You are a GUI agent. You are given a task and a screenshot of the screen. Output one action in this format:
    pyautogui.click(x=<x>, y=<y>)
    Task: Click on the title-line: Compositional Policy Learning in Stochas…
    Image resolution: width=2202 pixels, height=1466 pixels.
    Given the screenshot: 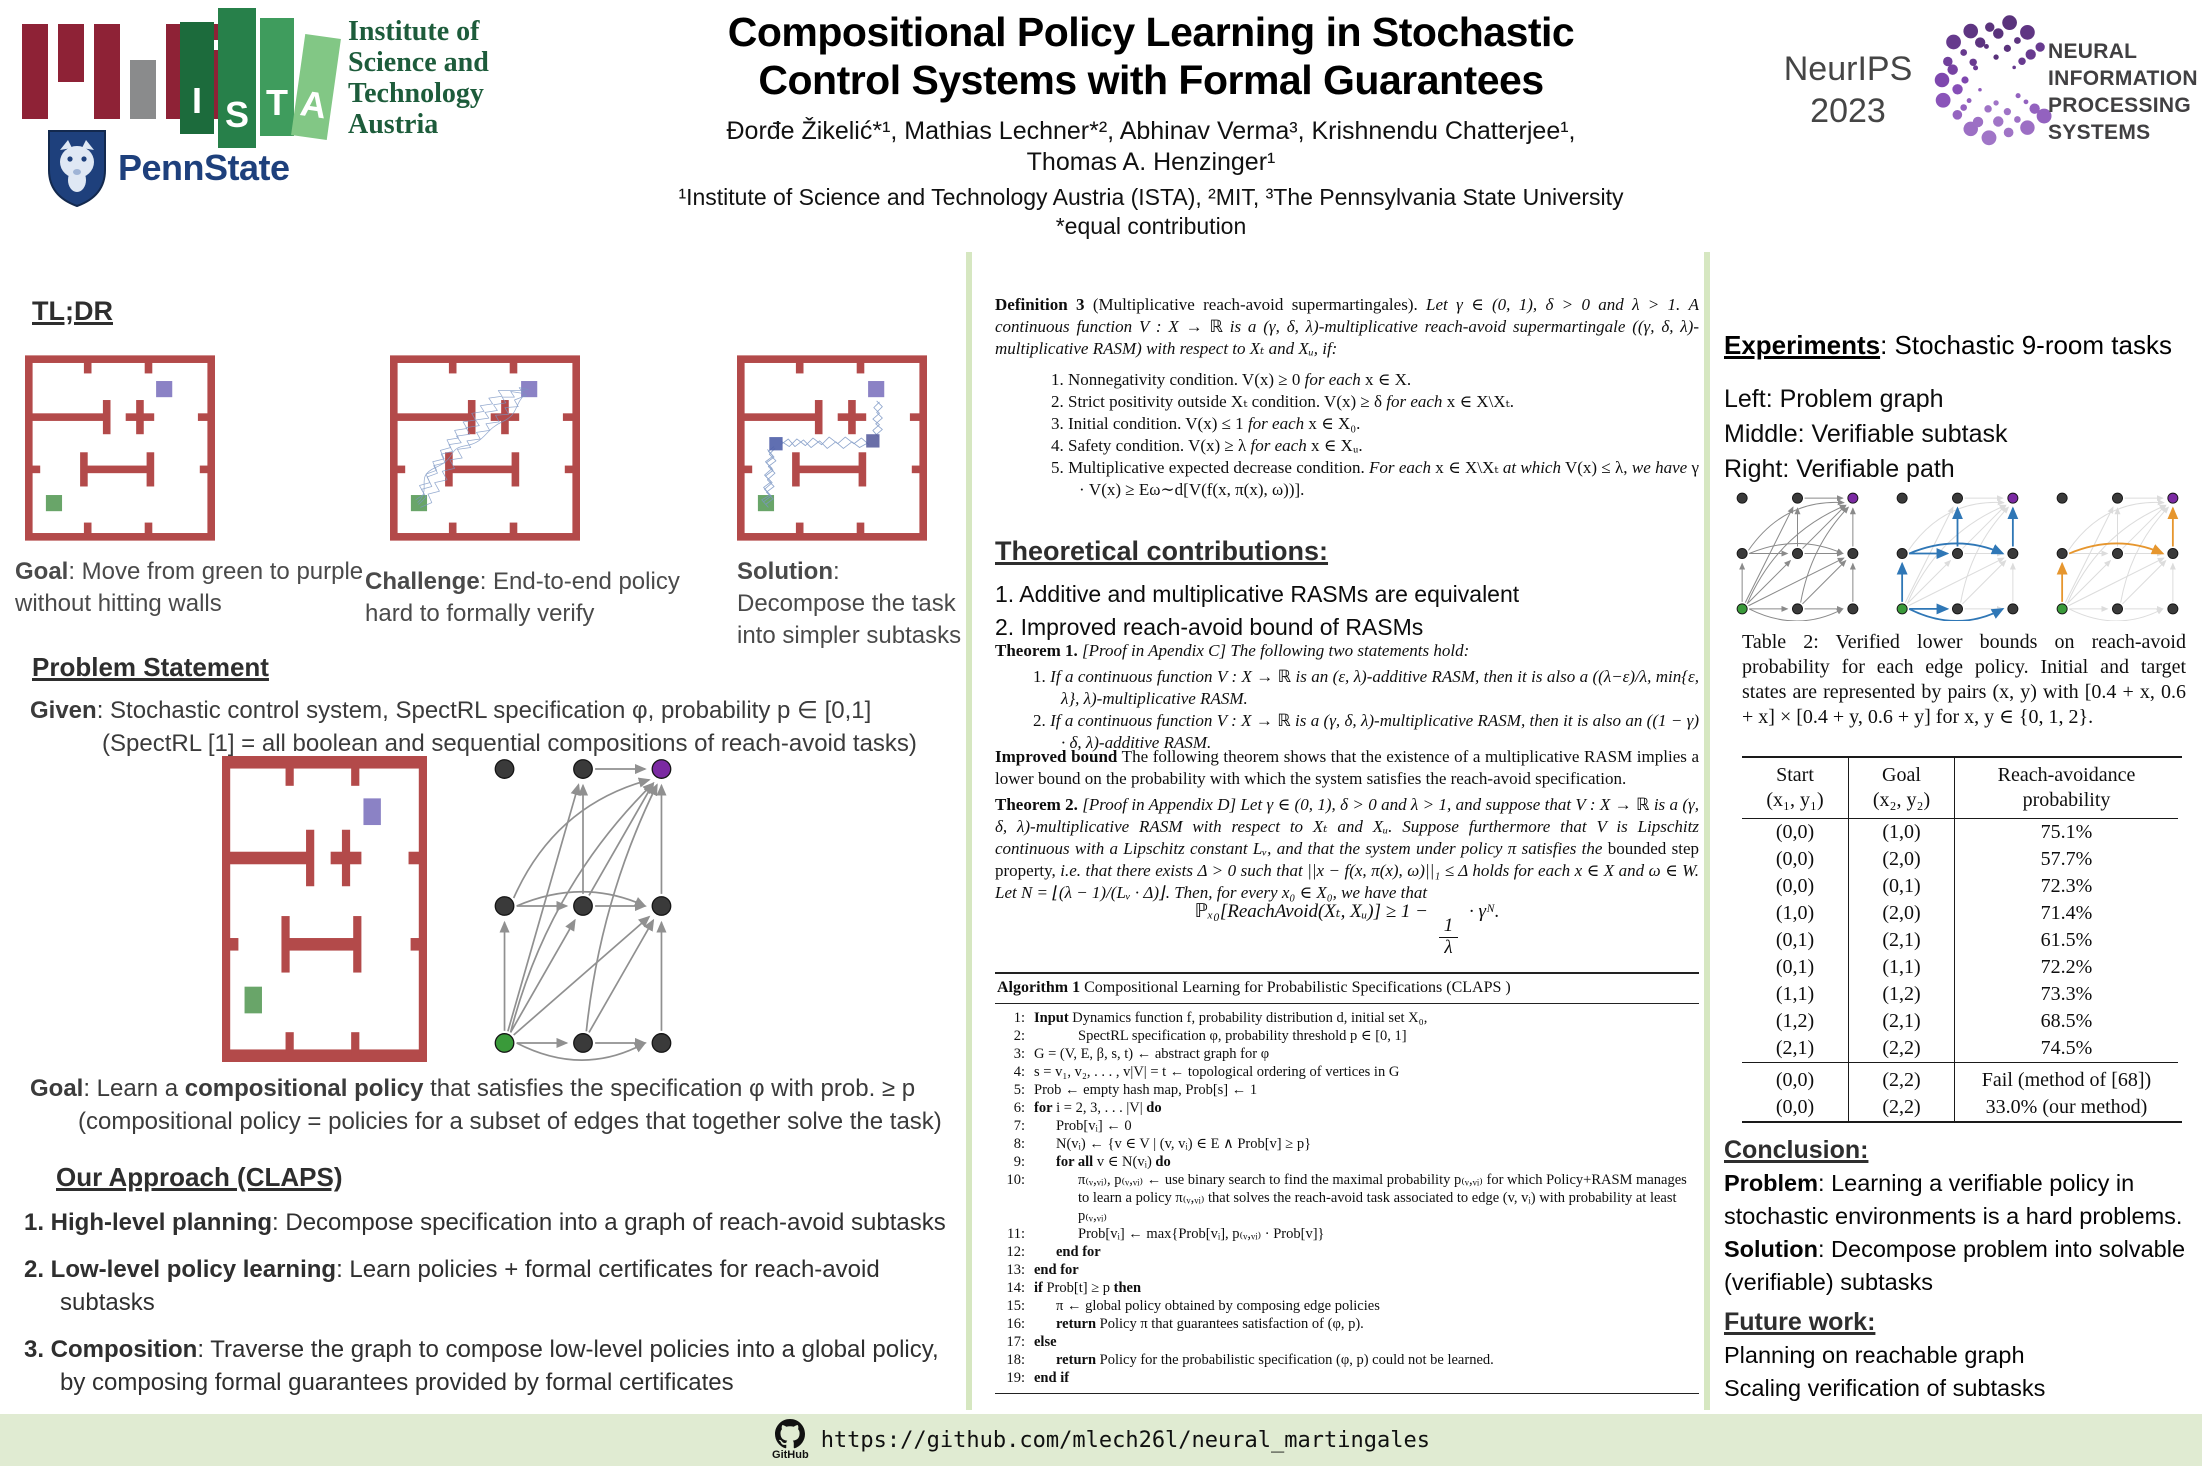 What is the action you would take?
    pyautogui.click(x=1151, y=32)
    